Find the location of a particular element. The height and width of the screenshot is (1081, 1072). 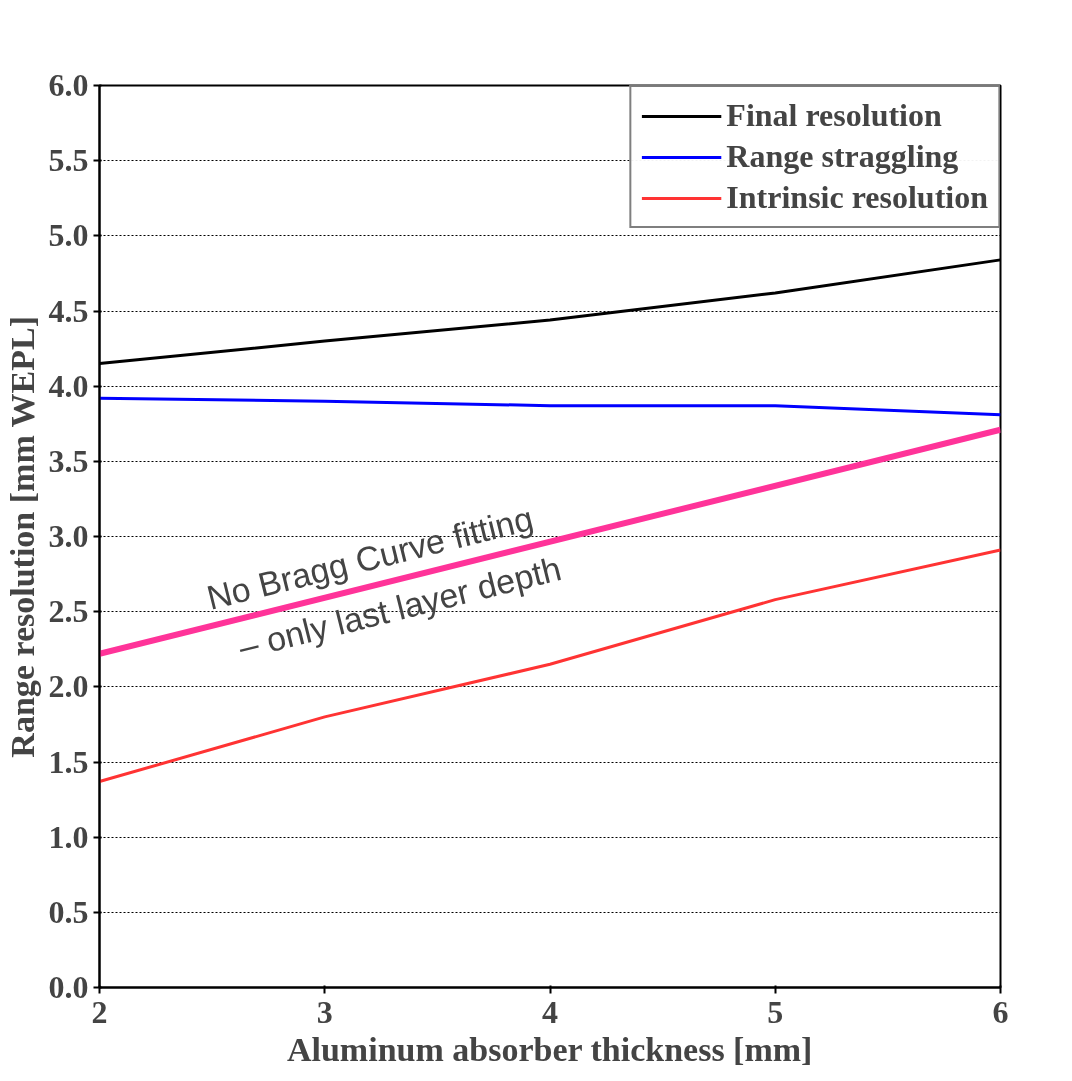

y-tick-label: 0.5 is located at coordinates (68, 911).